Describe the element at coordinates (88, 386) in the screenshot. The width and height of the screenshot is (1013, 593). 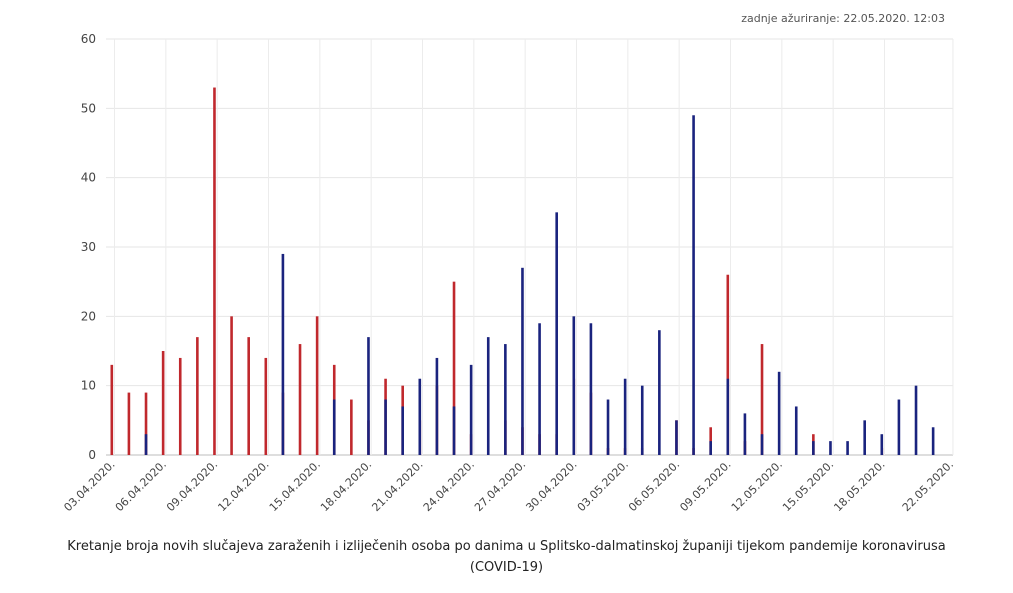
I see `y-tick-label: 10` at that location.